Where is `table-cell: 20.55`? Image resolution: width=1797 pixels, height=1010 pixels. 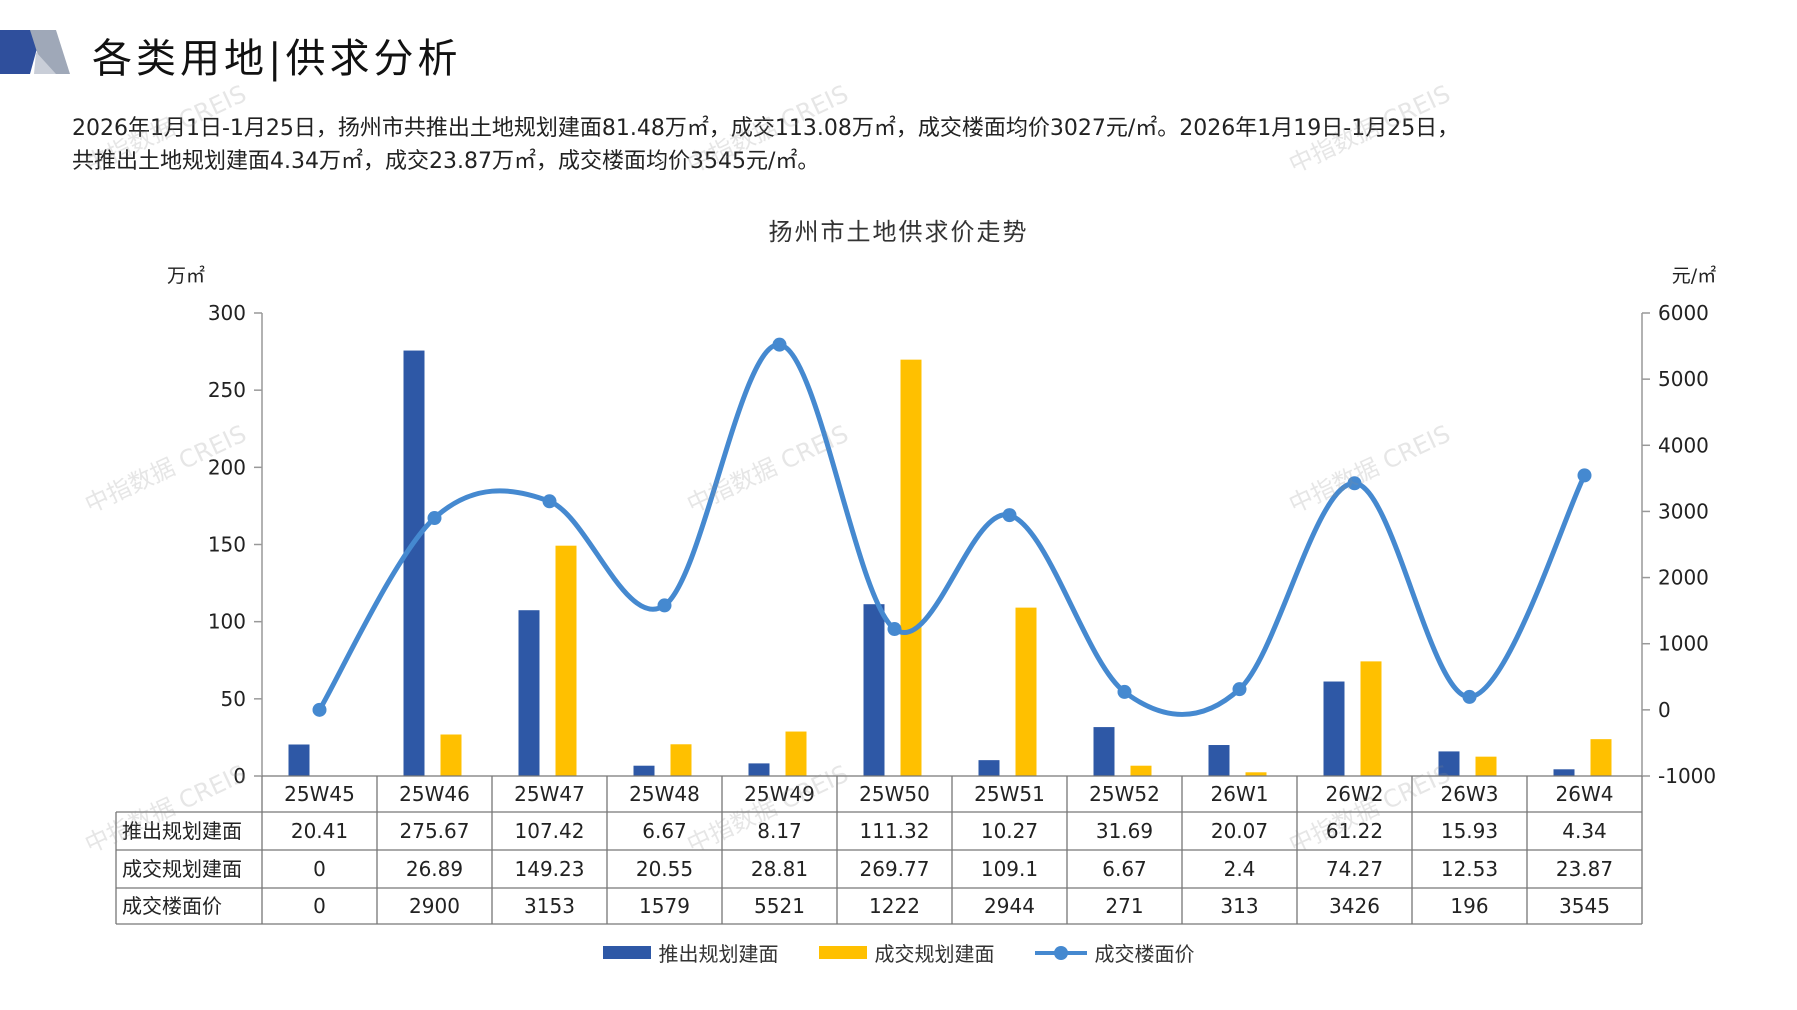
table-cell: 20.55 is located at coordinates (664, 869).